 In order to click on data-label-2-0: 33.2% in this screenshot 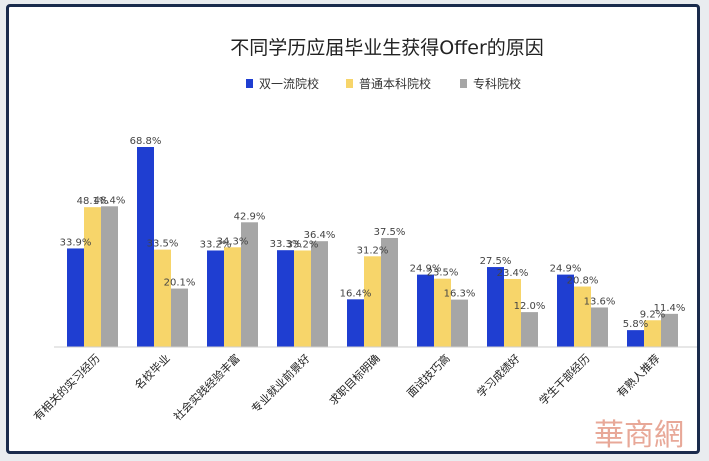, I will do `click(216, 244)`.